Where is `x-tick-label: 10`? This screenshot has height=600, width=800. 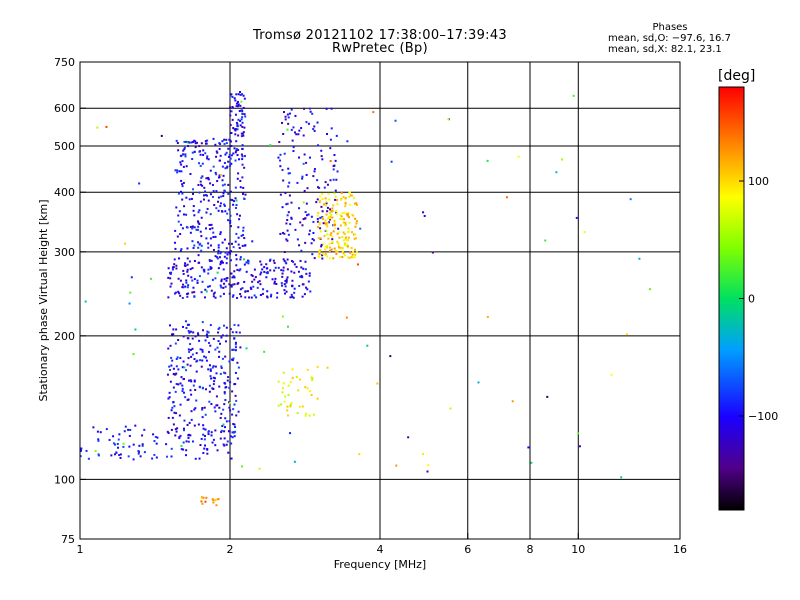
x-tick-label: 10 is located at coordinates (578, 549).